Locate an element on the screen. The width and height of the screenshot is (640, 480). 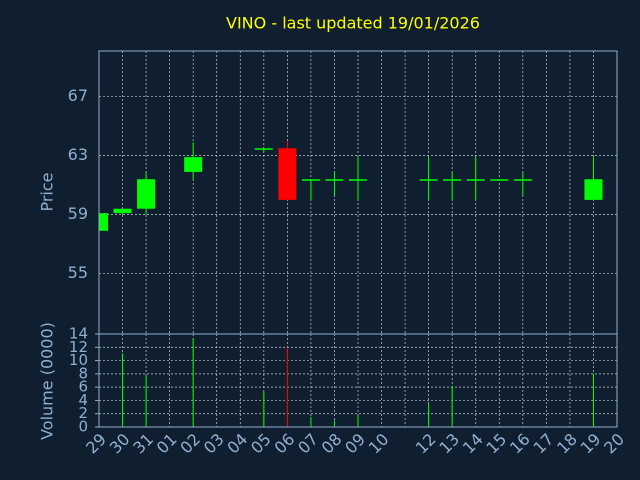
volume-tick-label: 14 is located at coordinates (78, 334).